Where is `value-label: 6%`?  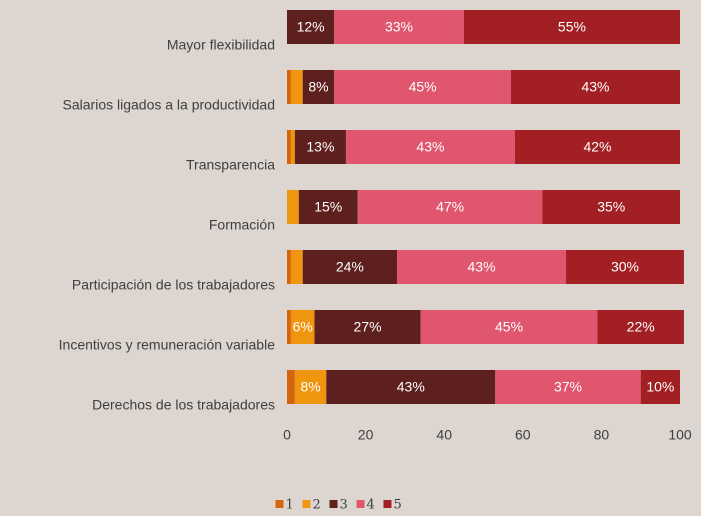
value-label: 6% is located at coordinates (303, 327).